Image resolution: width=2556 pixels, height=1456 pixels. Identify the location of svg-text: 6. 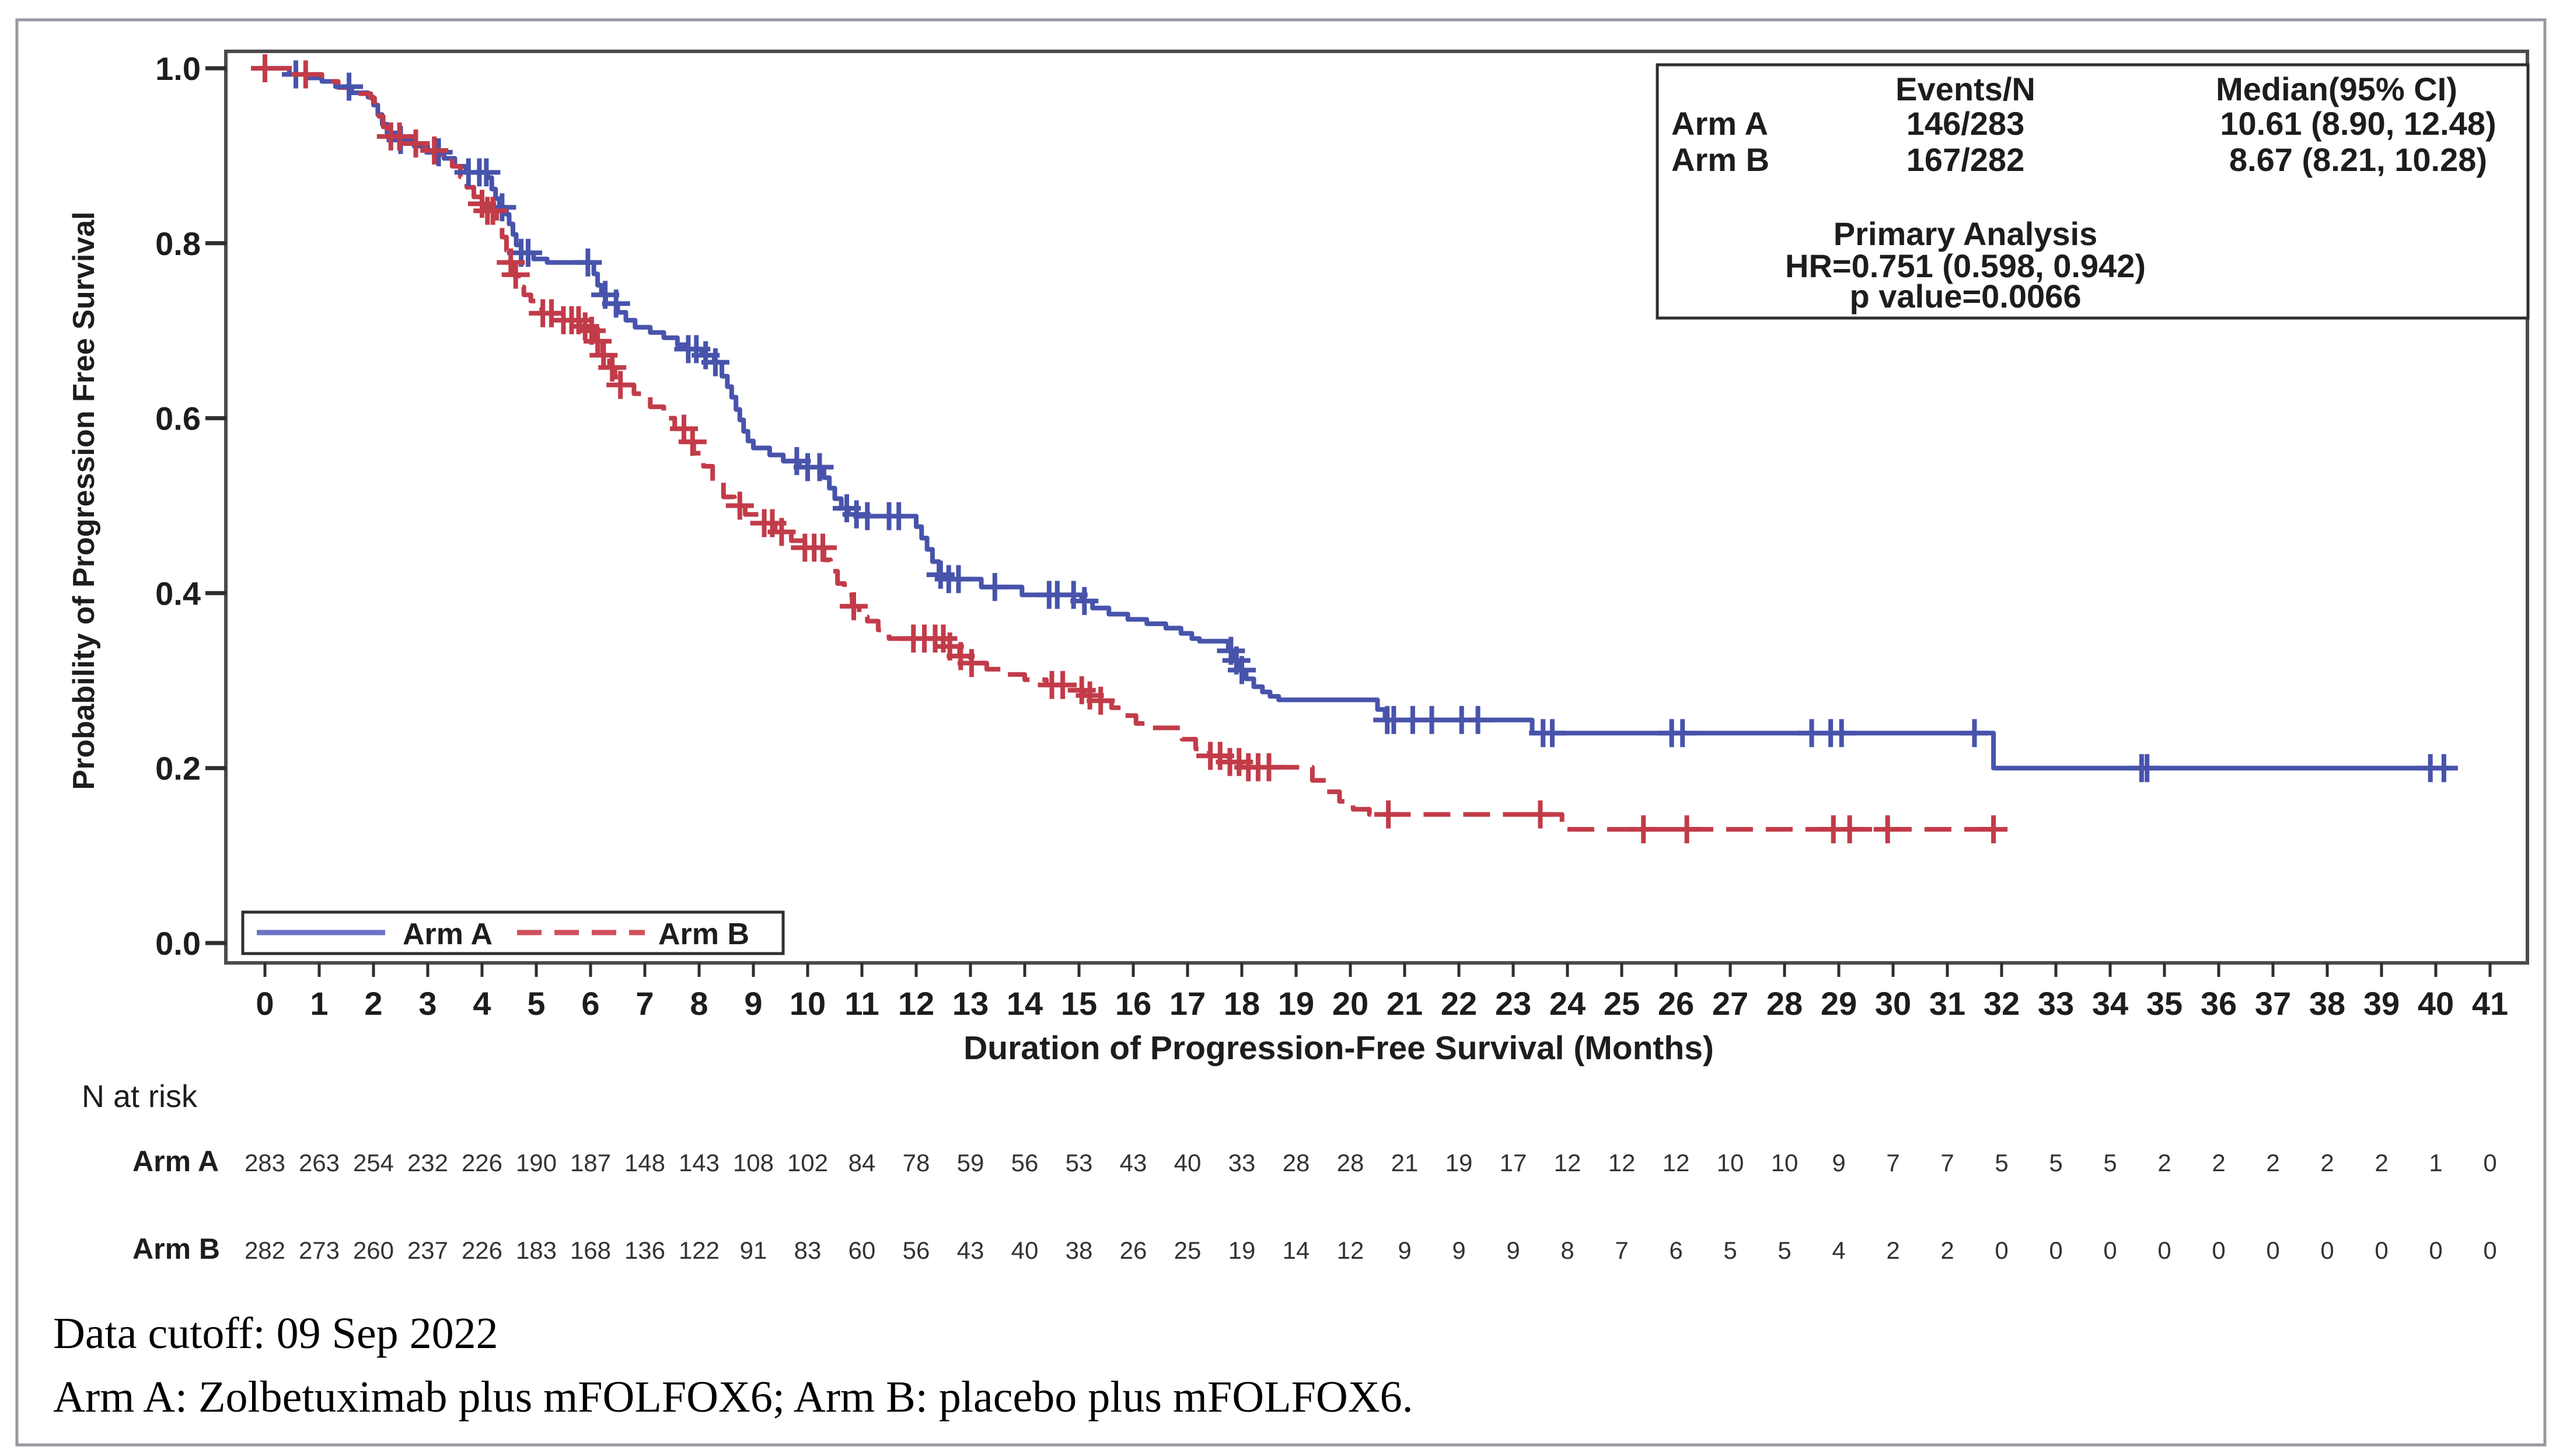
(590, 1004).